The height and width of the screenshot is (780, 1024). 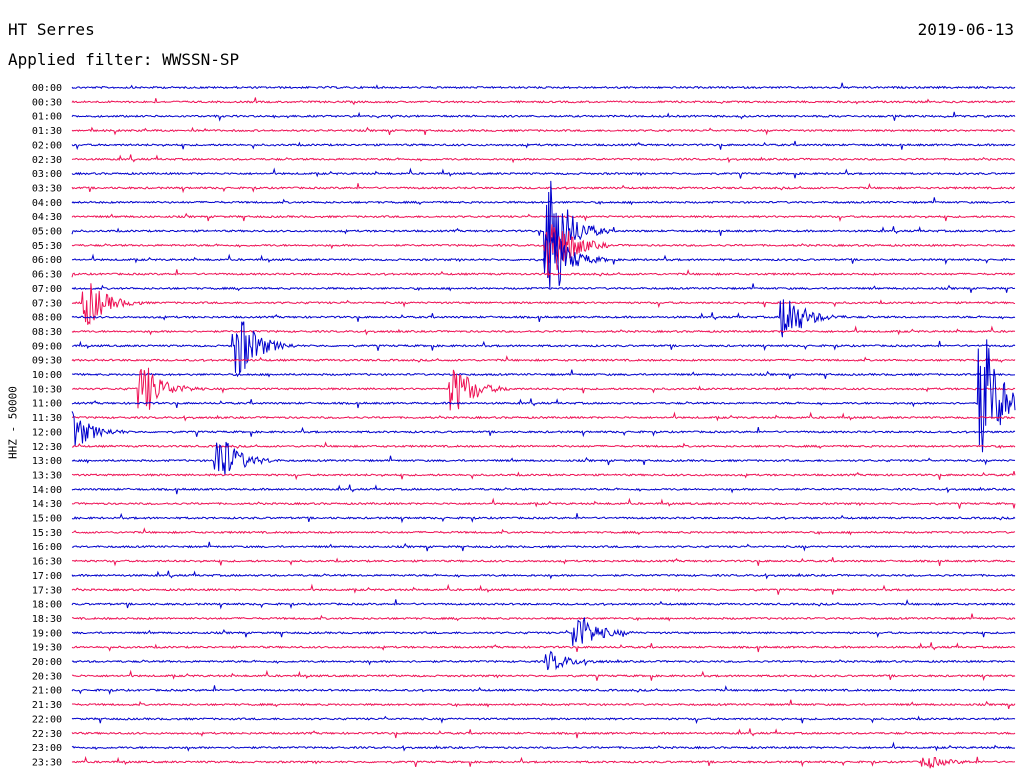 What do you see at coordinates (47, 762) in the screenshot?
I see `row-time-label: 23:30` at bounding box center [47, 762].